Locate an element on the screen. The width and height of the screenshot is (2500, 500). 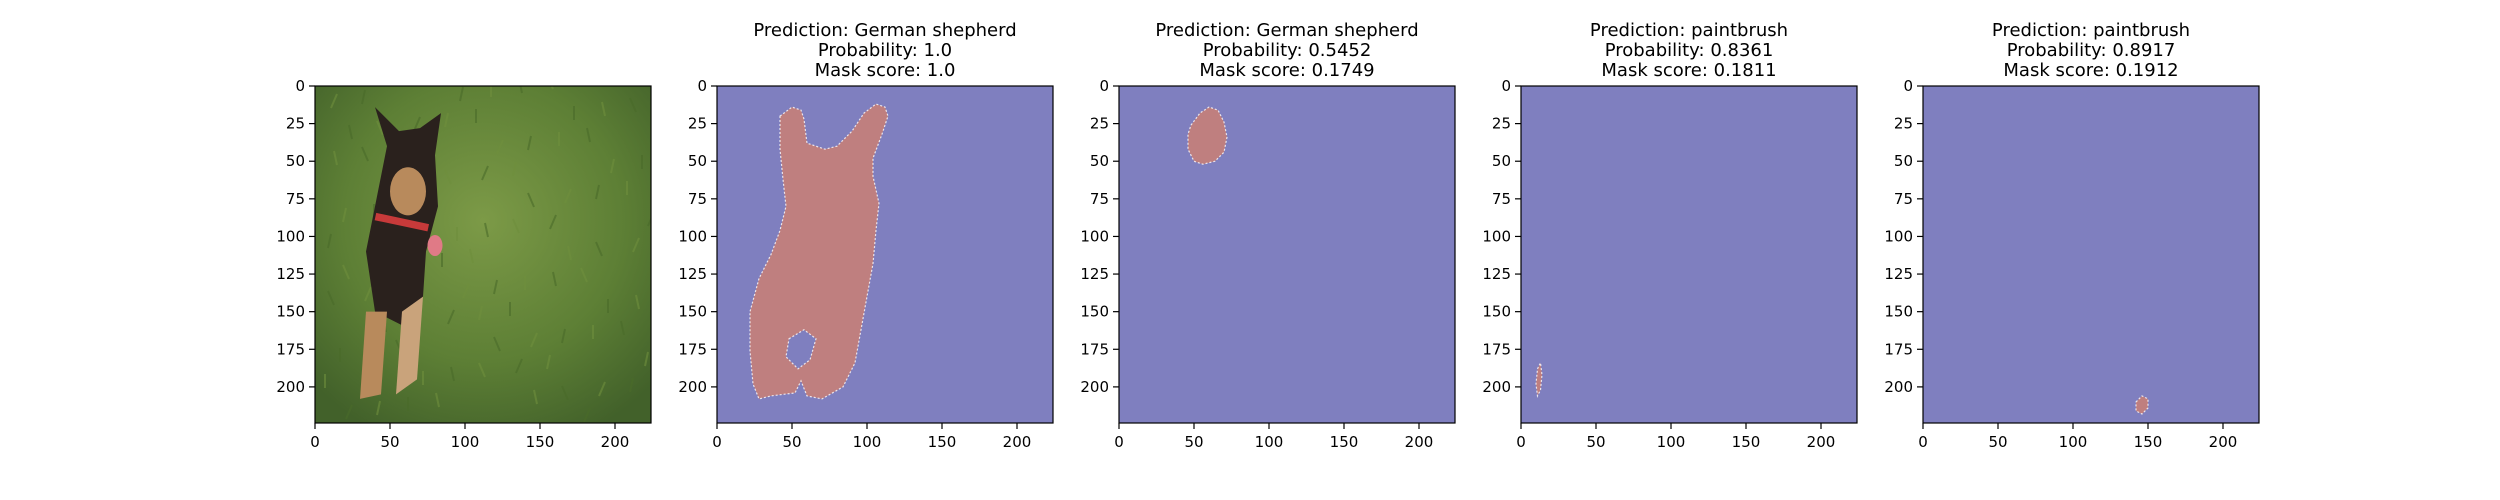
panel-title-line: Probability: 0.5452 is located at coordinates (1287, 50).